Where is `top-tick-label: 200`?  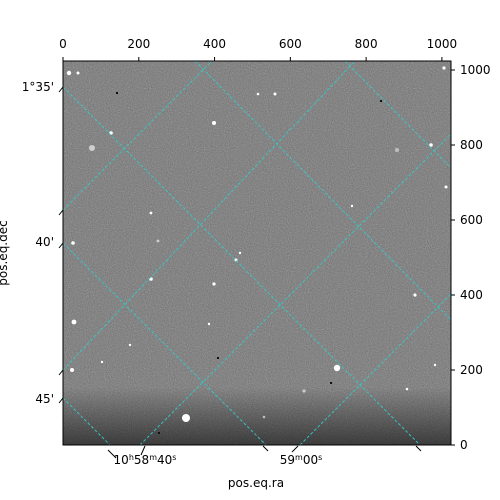
top-tick-label: 200 is located at coordinates (138, 44).